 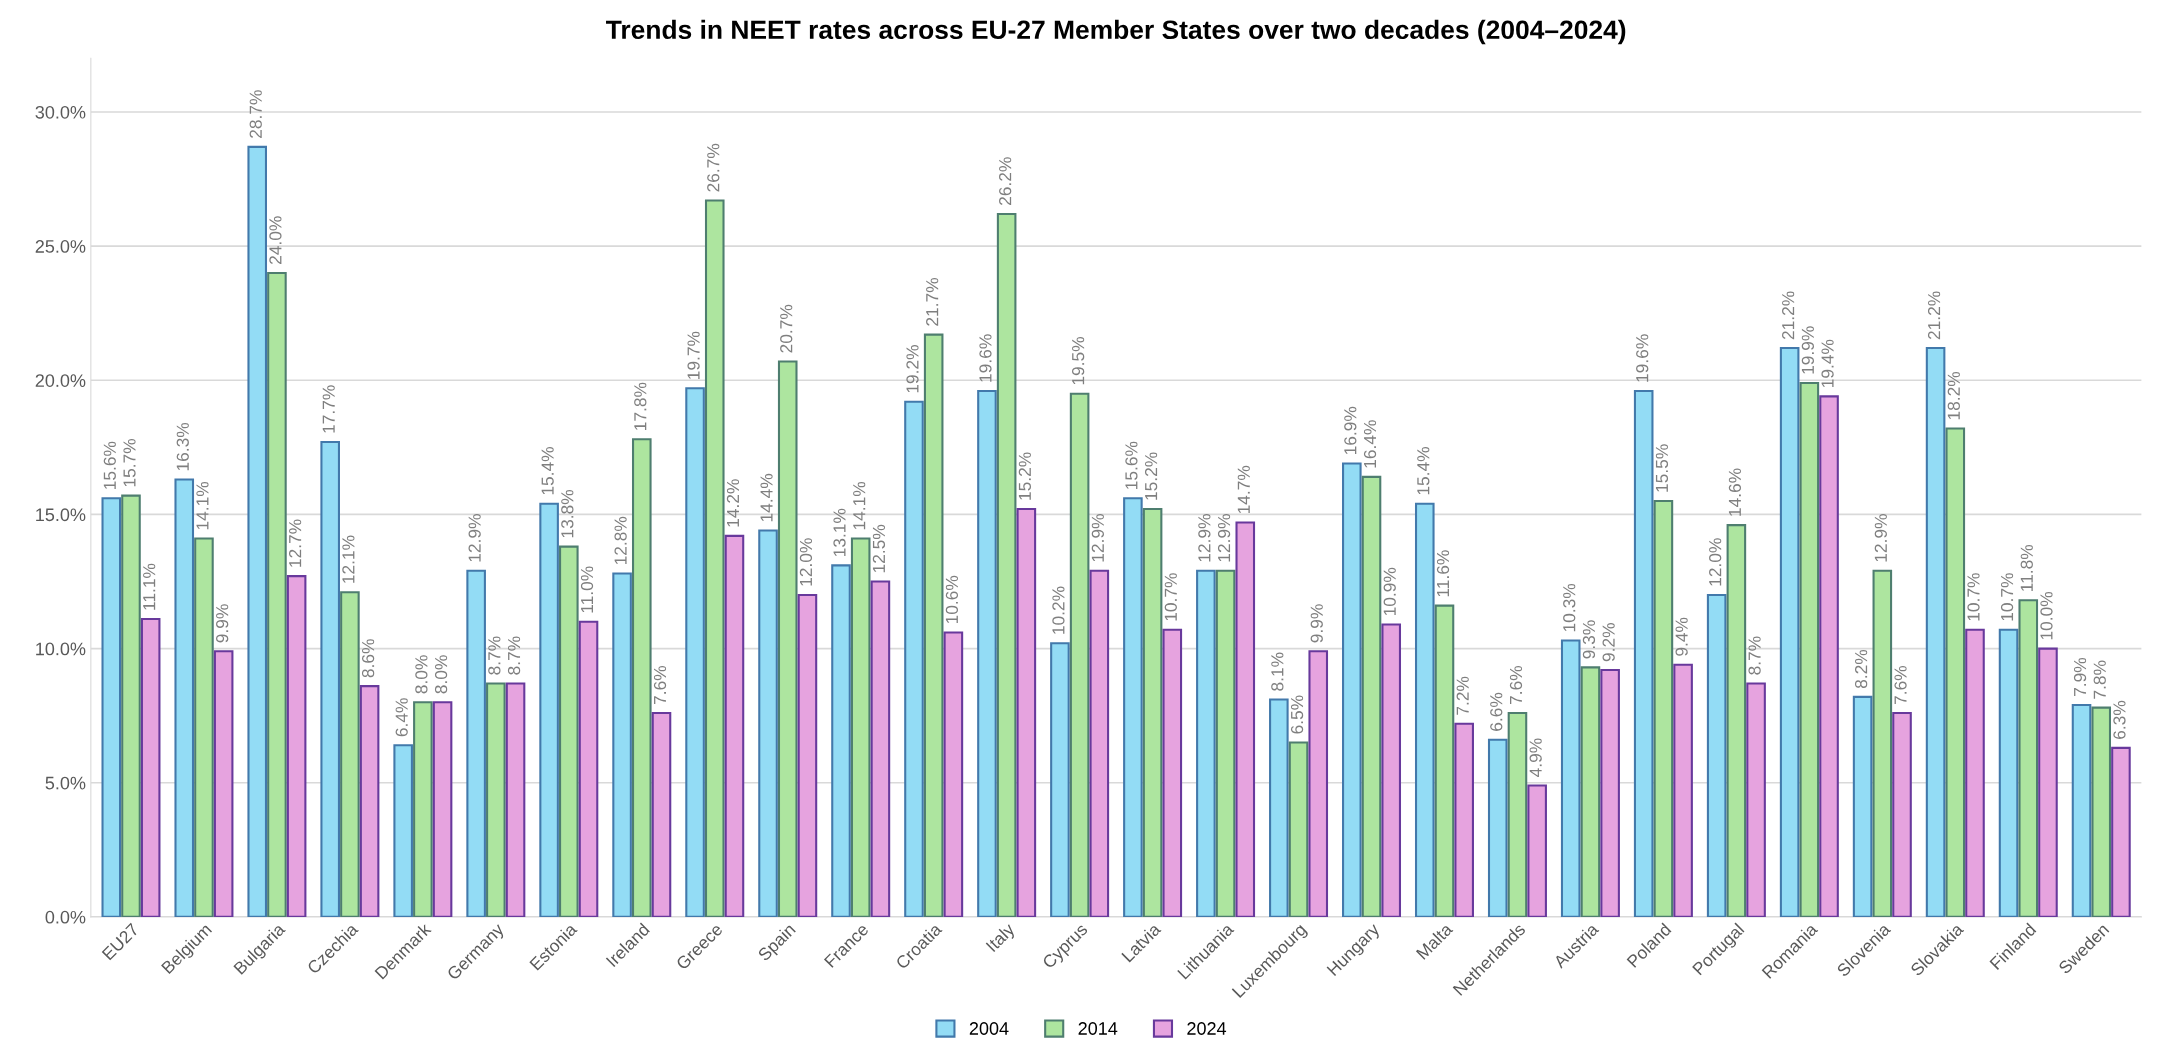 What do you see at coordinates (912, 369) in the screenshot?
I see `data-label: 19.2%` at bounding box center [912, 369].